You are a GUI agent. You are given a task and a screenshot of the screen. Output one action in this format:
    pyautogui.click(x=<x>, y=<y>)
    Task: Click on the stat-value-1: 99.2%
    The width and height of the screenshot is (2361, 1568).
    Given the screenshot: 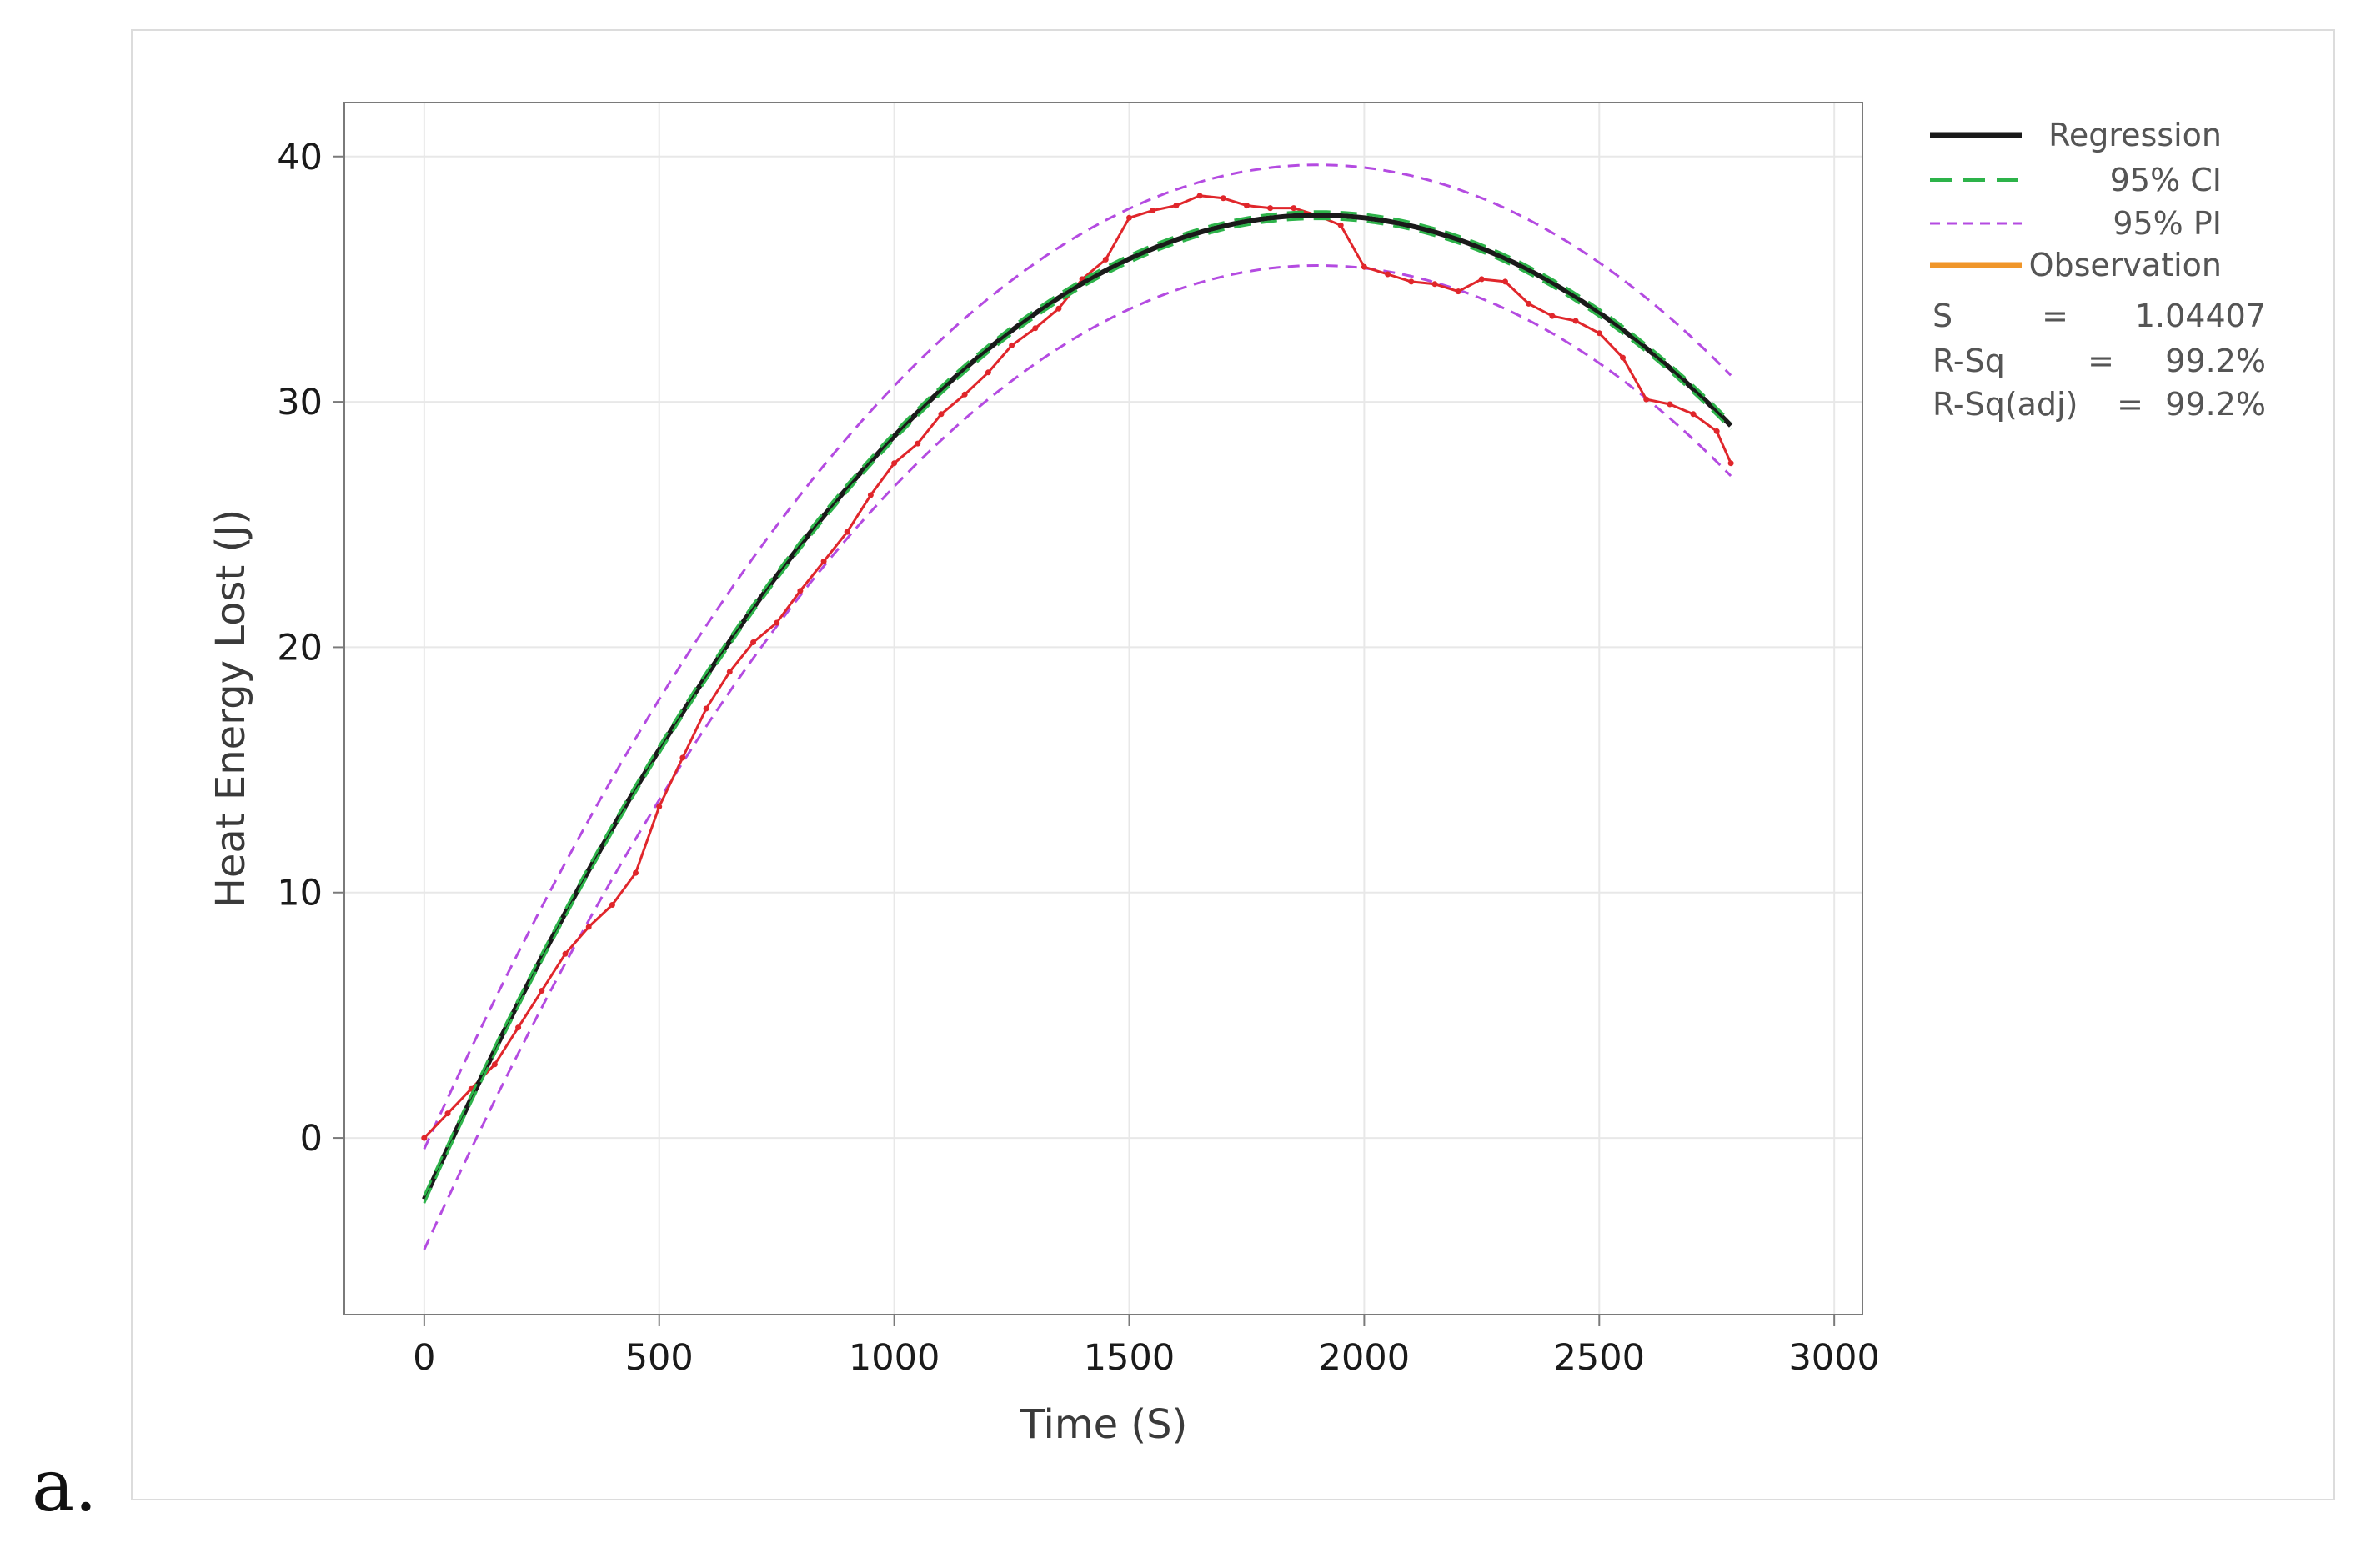 What is the action you would take?
    pyautogui.click(x=2215, y=361)
    